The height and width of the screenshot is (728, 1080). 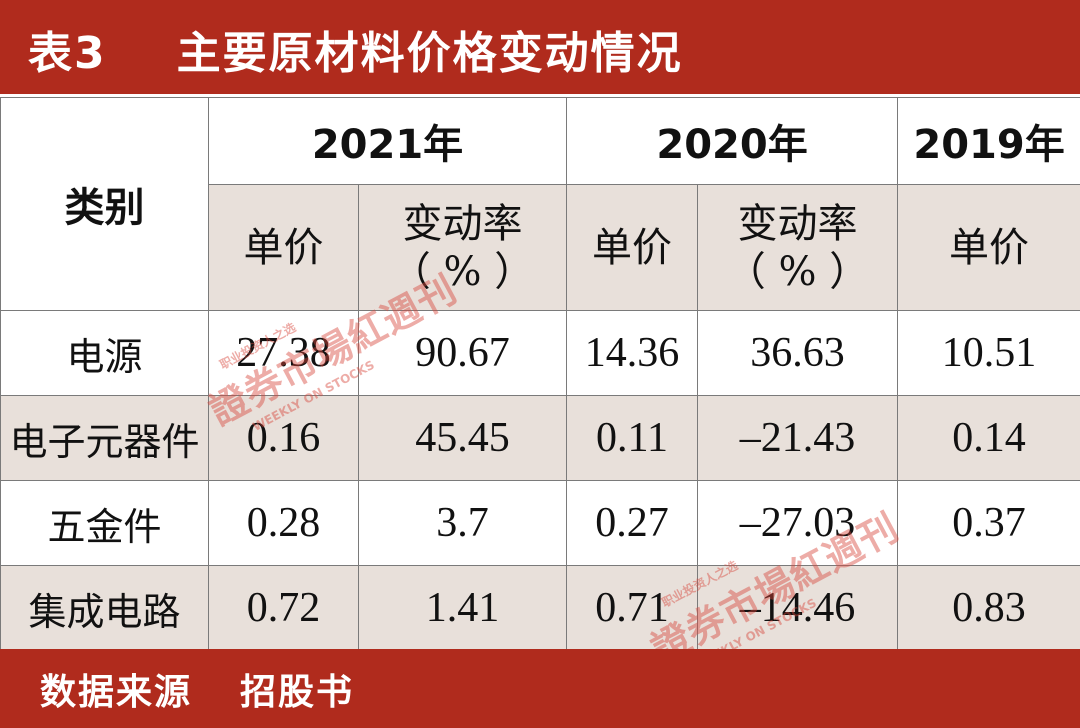 I want to click on category-cell: 五金件, so click(x=104, y=523).